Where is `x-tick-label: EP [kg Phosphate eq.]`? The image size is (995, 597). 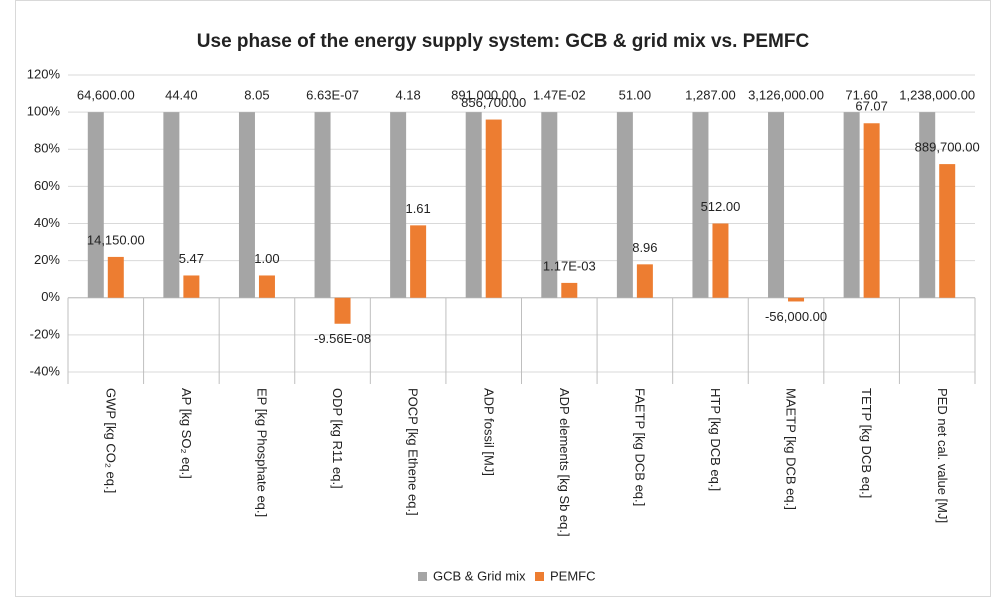 x-tick-label: EP [kg Phosphate eq.] is located at coordinates (262, 452).